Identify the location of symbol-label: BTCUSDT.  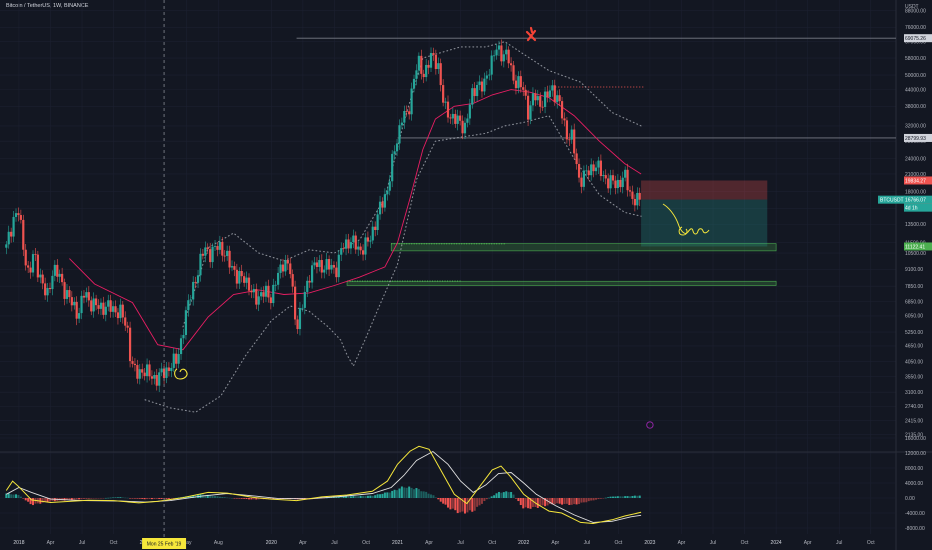
(892, 200).